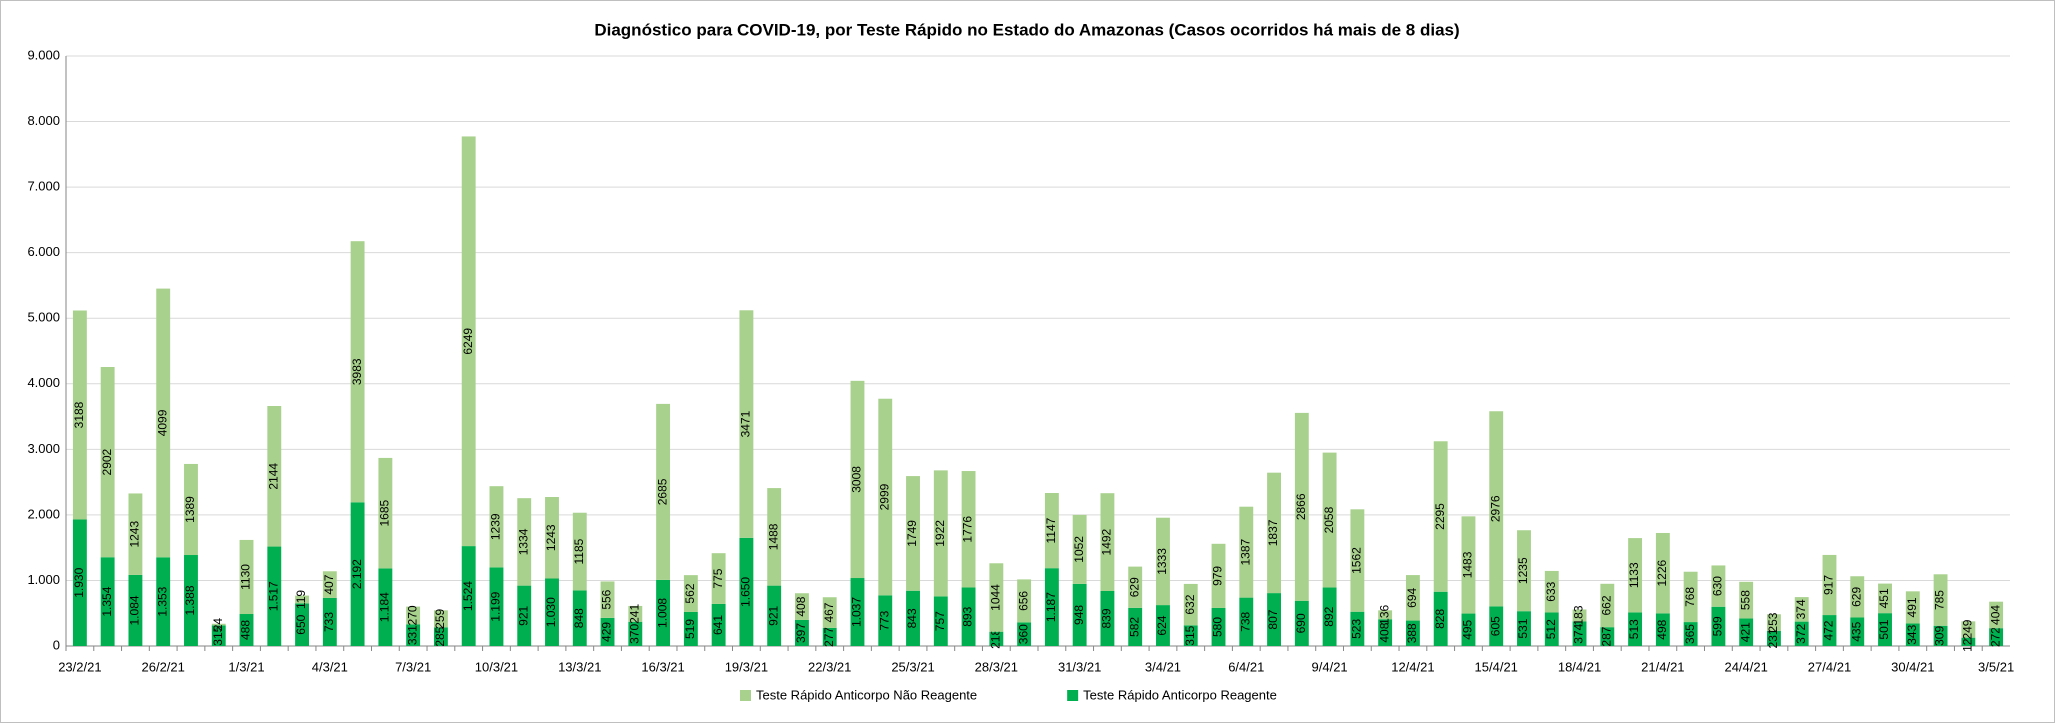 This screenshot has width=2055, height=723. I want to click on data-label: 315, so click(218, 635).